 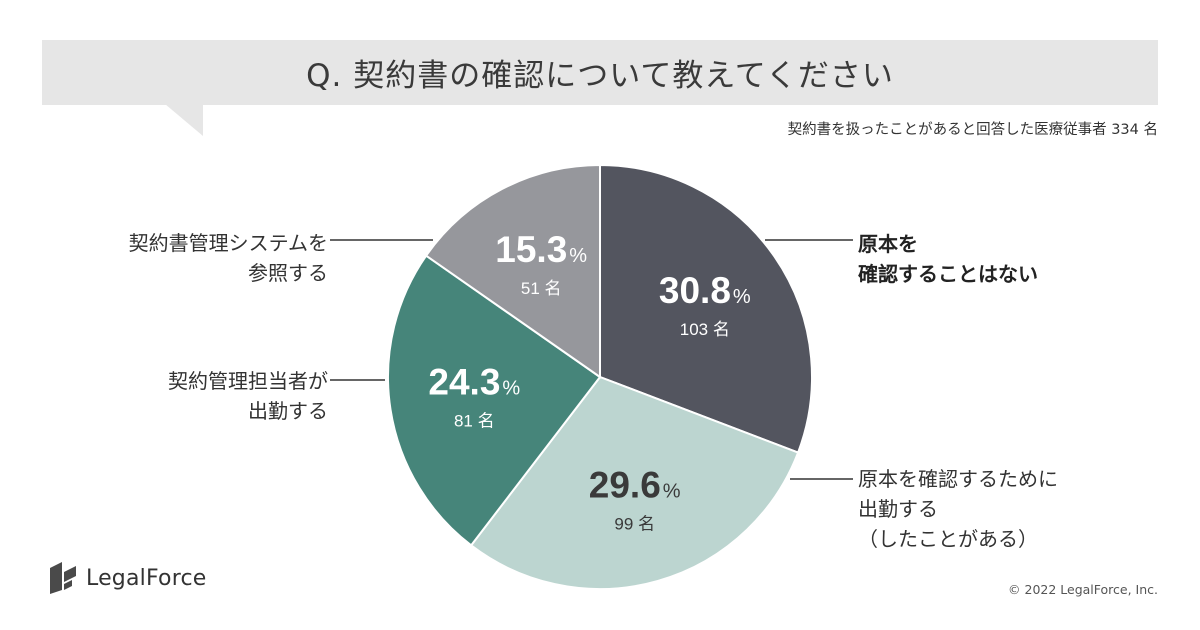 I want to click on logo-text: LegalForce, so click(x=146, y=578).